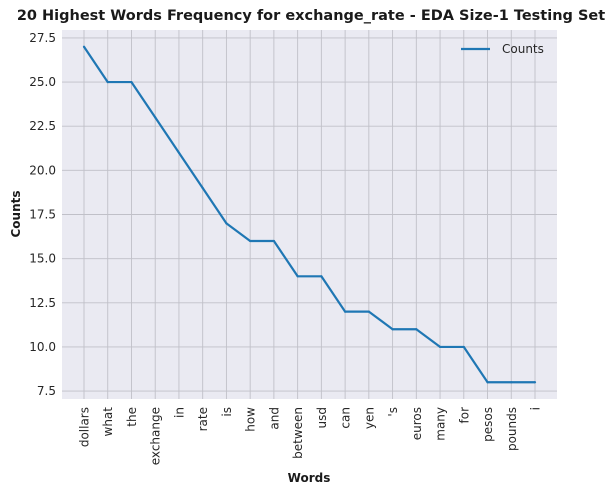 This screenshot has height=494, width=605. I want to click on x-tick-label: pesos, so click(488, 424).